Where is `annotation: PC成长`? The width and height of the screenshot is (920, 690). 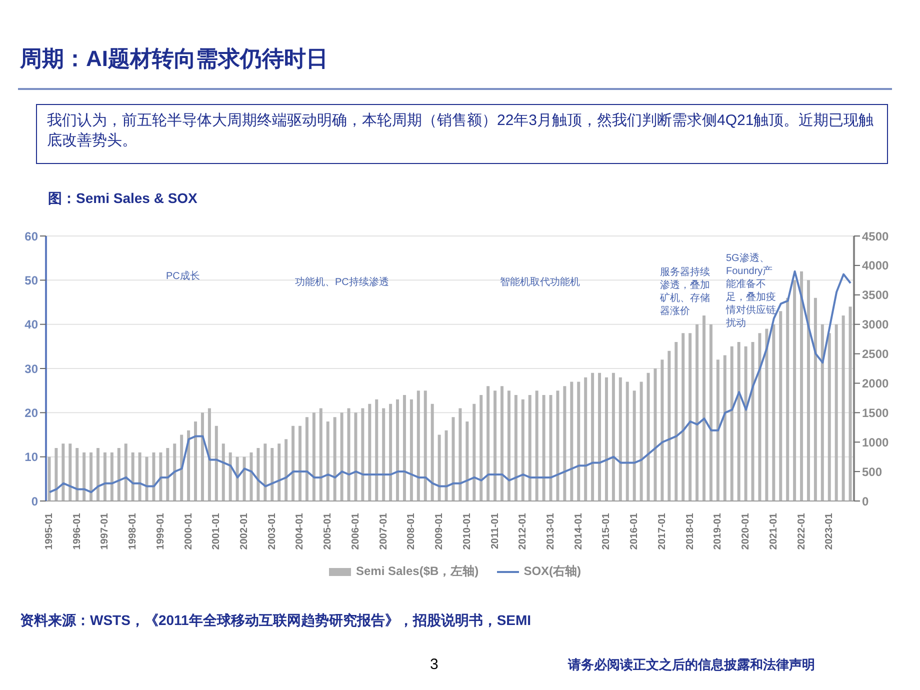
annotation: PC成长 is located at coordinates (183, 276).